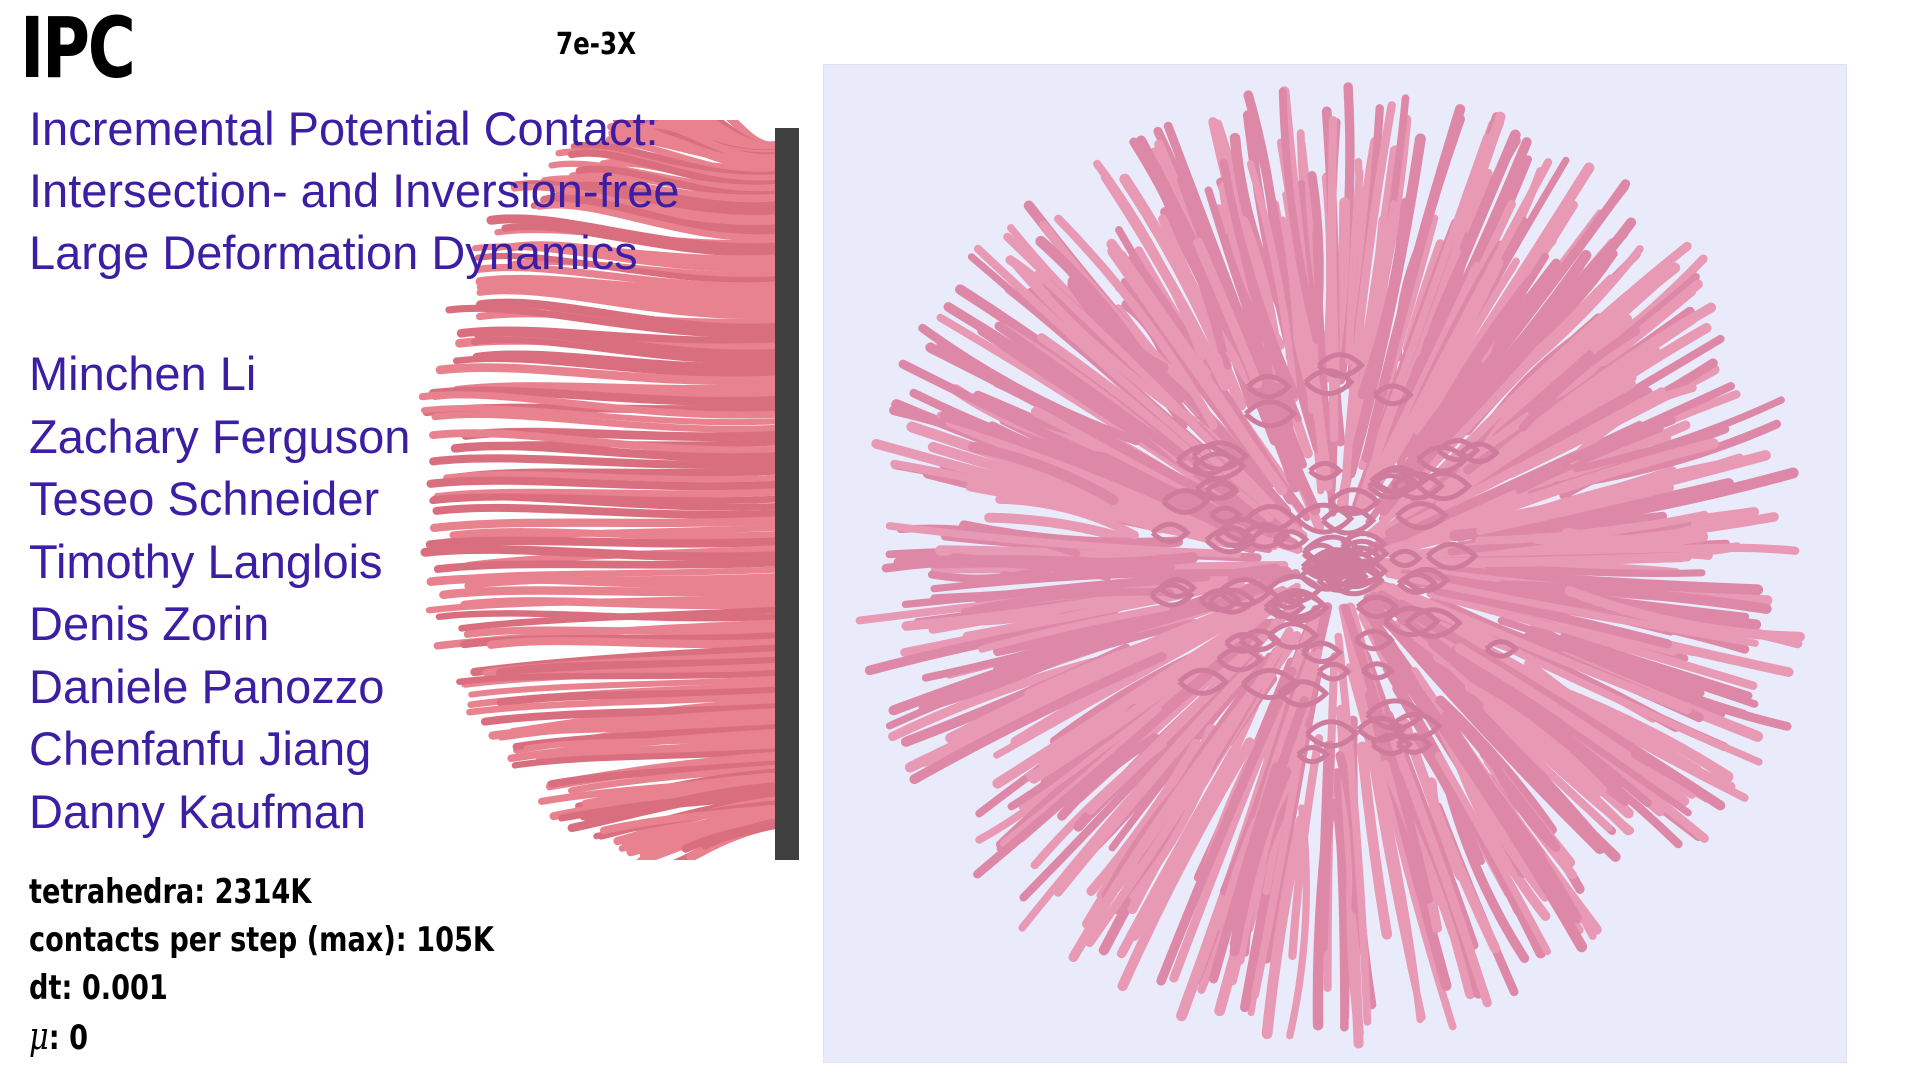 This screenshot has height=1080, width=1920. Describe the element at coordinates (354, 190) in the screenshot. I see `title-line-2: Intersection- and Inversion-free` at that location.